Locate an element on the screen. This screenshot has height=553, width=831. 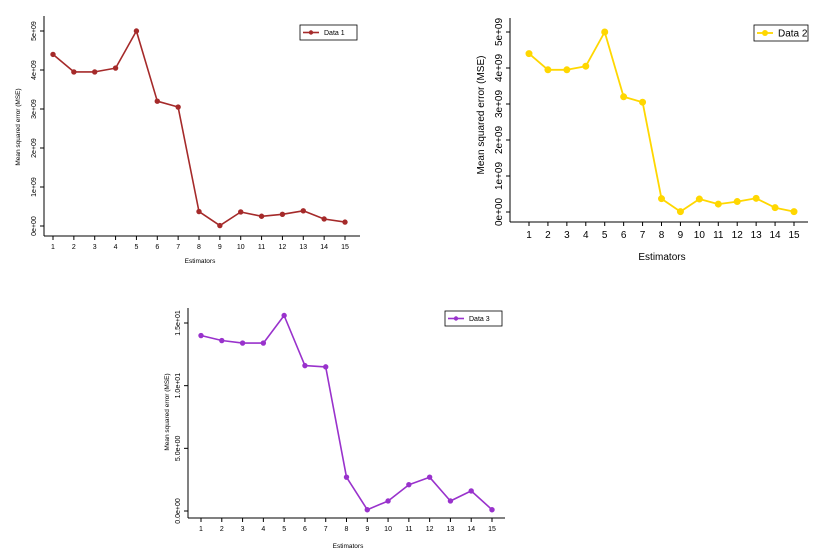
y-tick-label: 1.0e+01 is located at coordinates (178, 386).